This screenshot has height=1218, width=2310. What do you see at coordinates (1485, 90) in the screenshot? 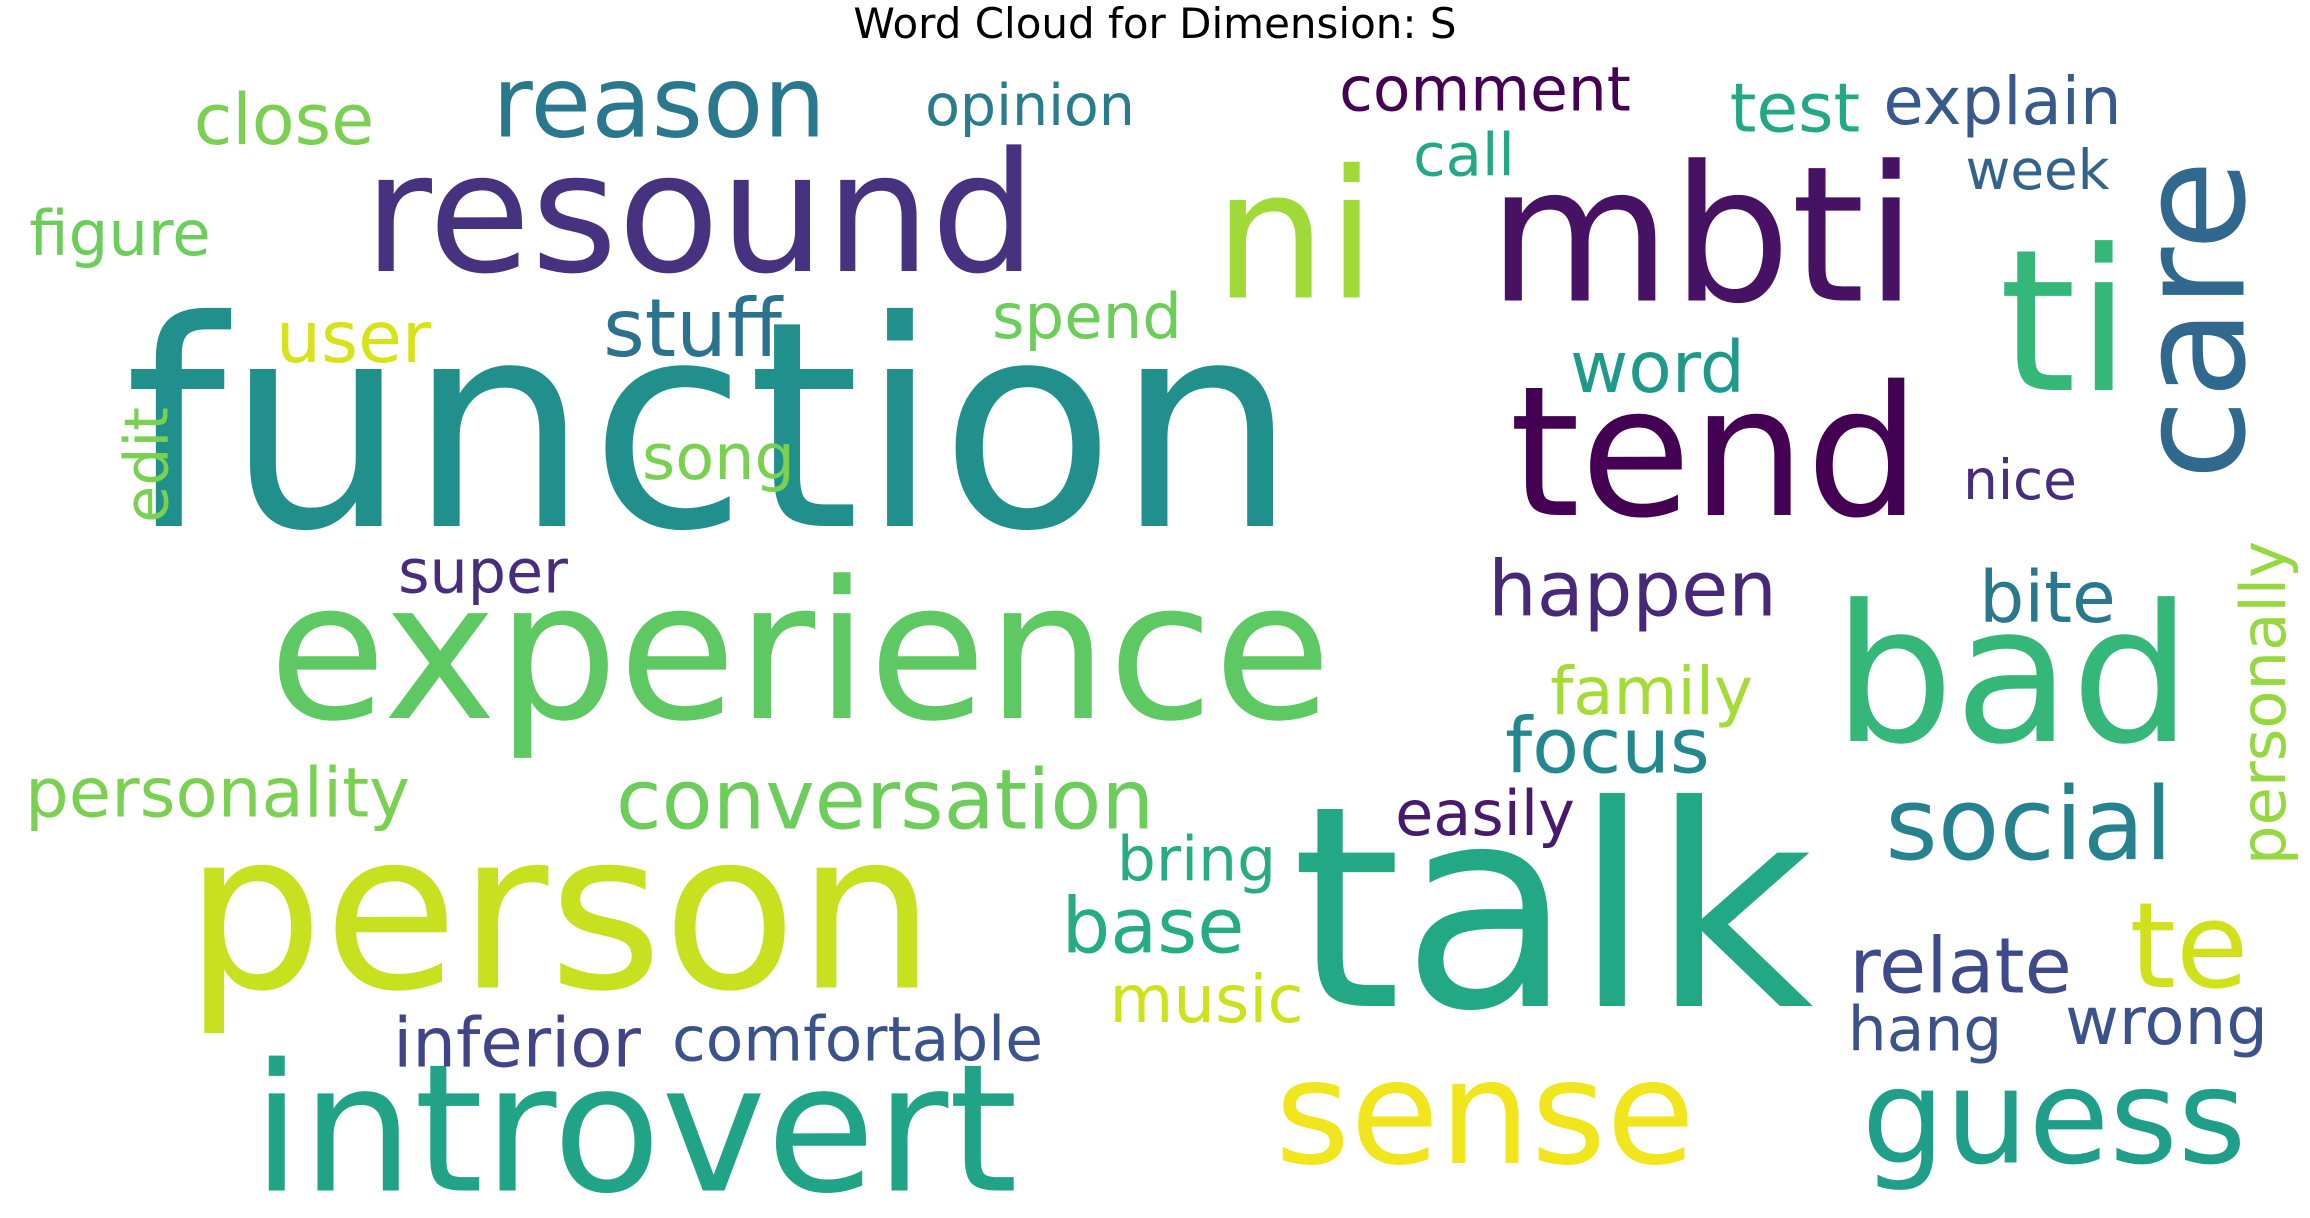
I see `cloud-word-comment: comment` at bounding box center [1485, 90].